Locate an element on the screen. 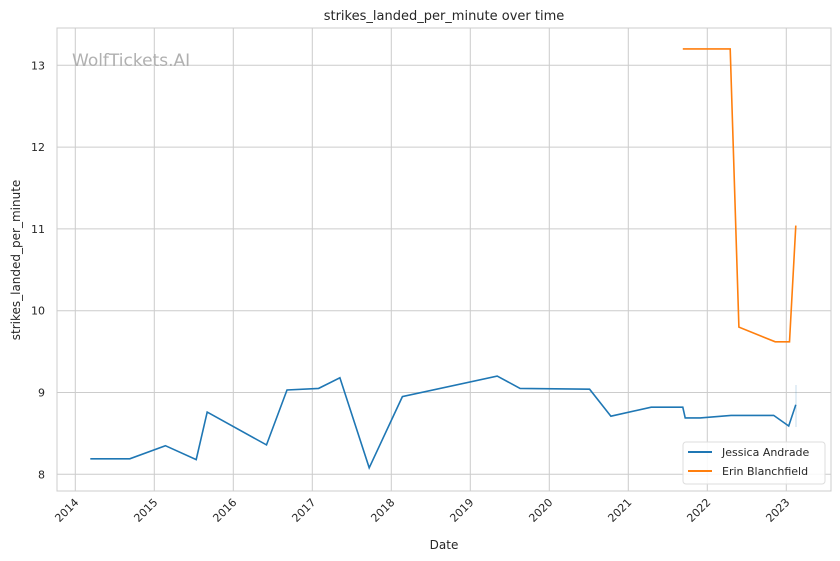 This screenshot has width=840, height=561. series-line-jessica-andrade is located at coordinates (443, 422).